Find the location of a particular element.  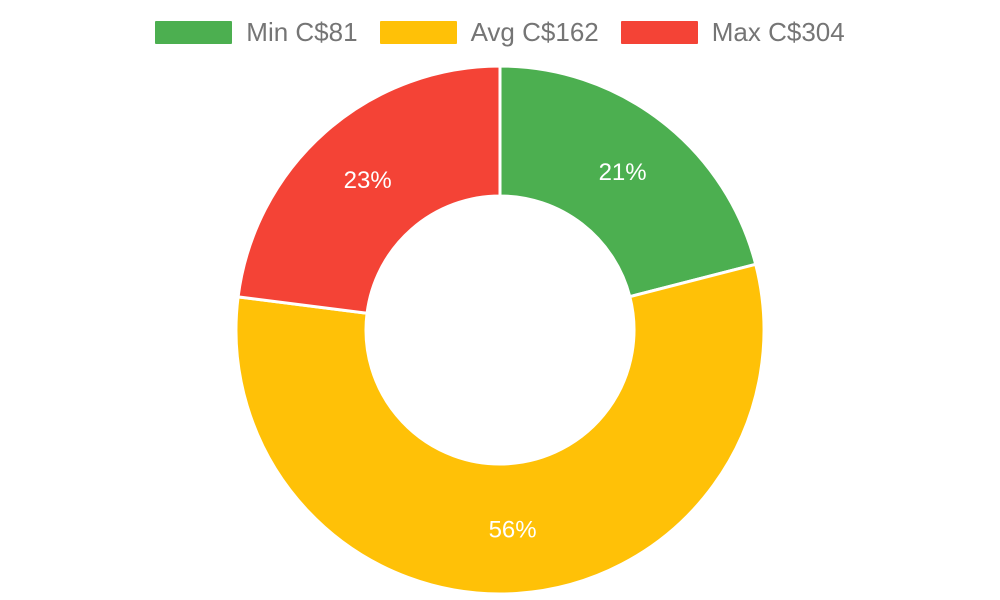

legend-item-max: Max C$304 is located at coordinates (732, 32).